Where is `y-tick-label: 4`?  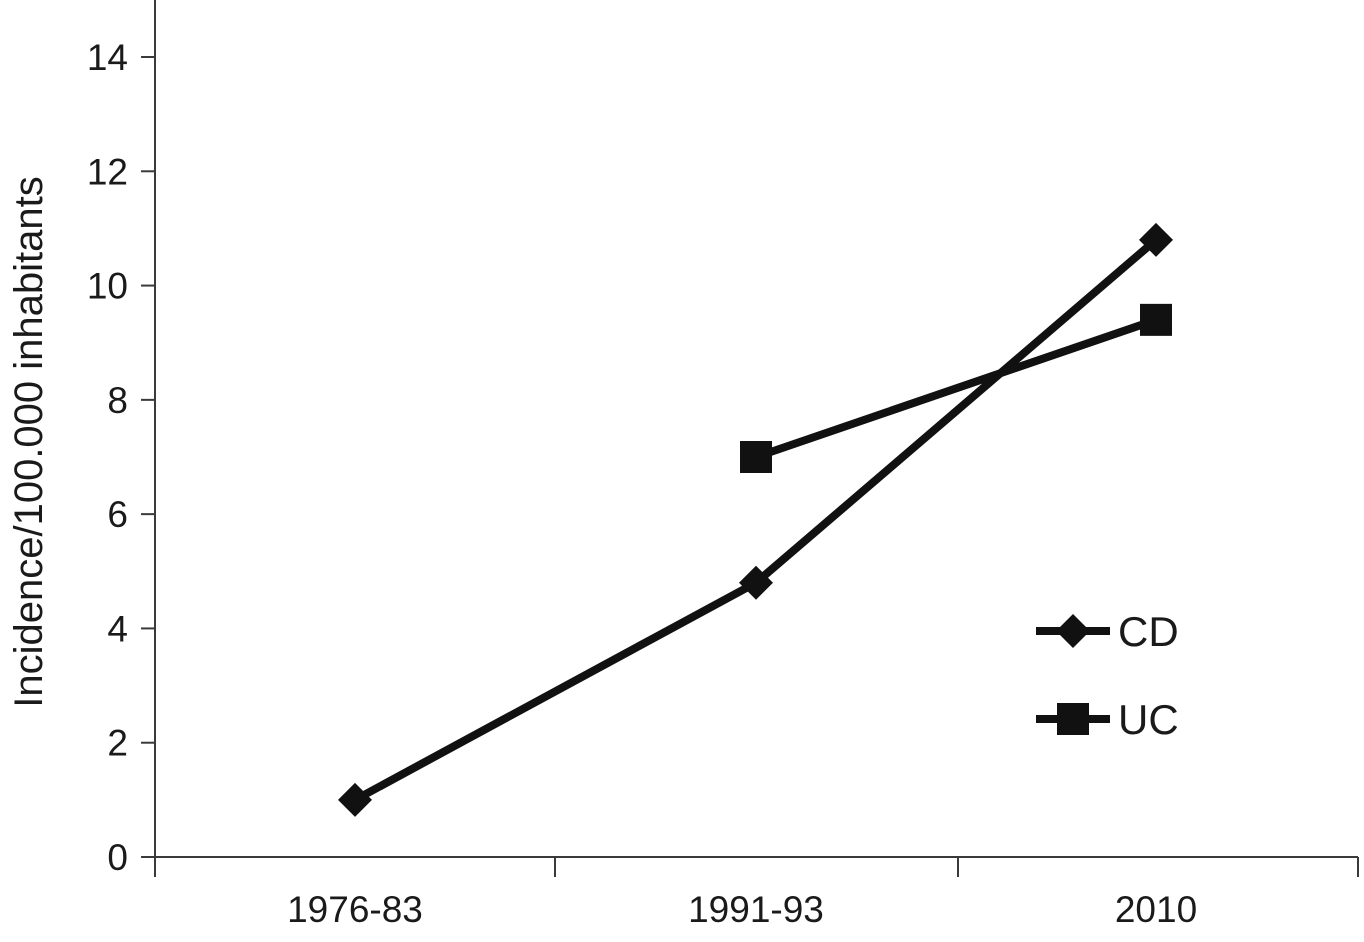
y-tick-label: 4 is located at coordinates (117, 628).